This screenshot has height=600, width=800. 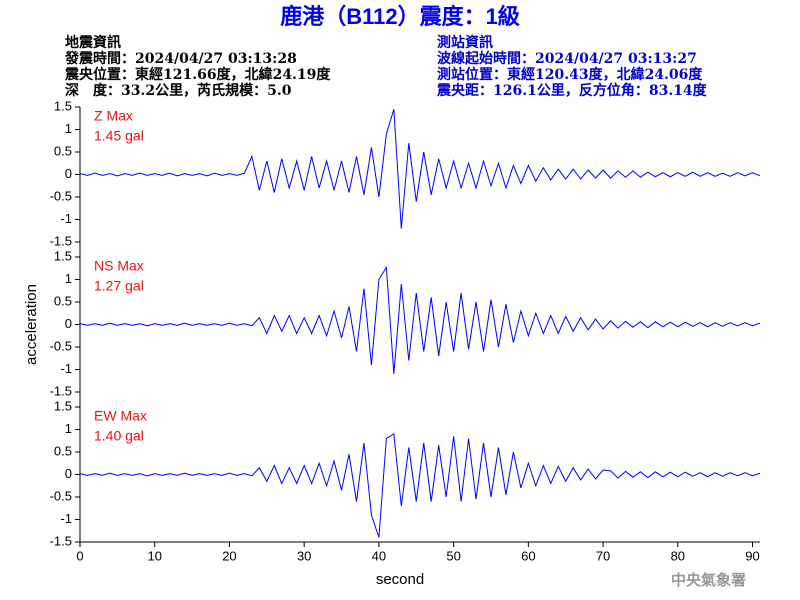 I want to click on x-tick-label: 30, so click(x=304, y=555).